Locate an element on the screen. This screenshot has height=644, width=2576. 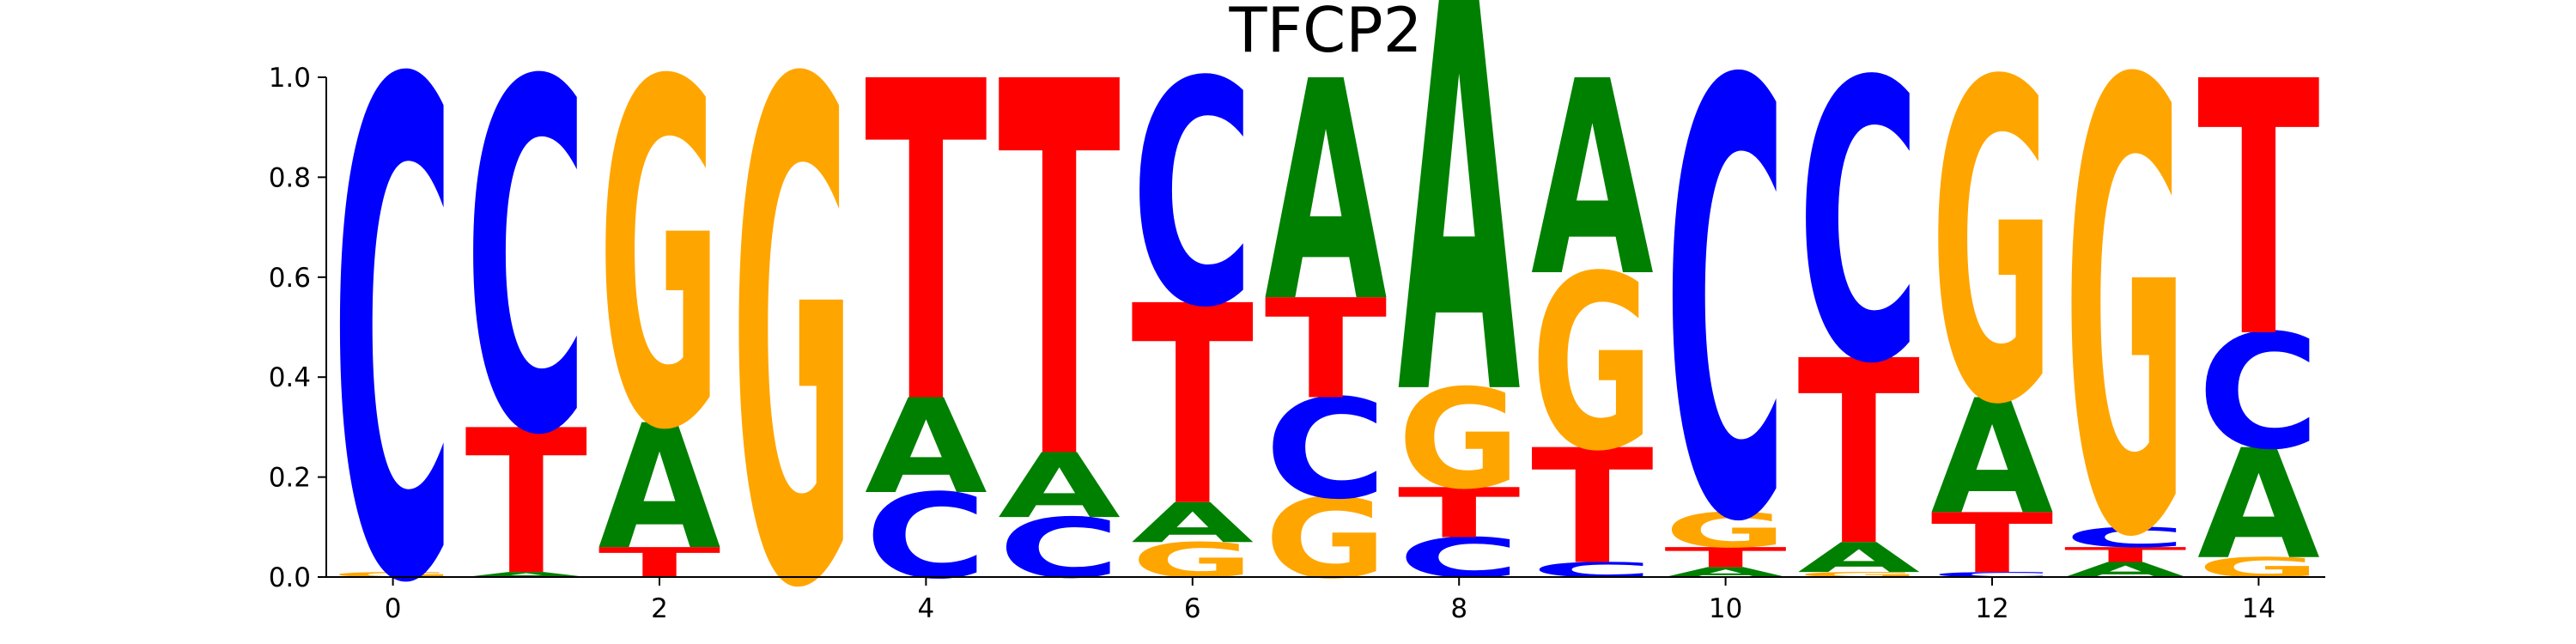
y-tick-label: 0.0 is located at coordinates (290, 577).